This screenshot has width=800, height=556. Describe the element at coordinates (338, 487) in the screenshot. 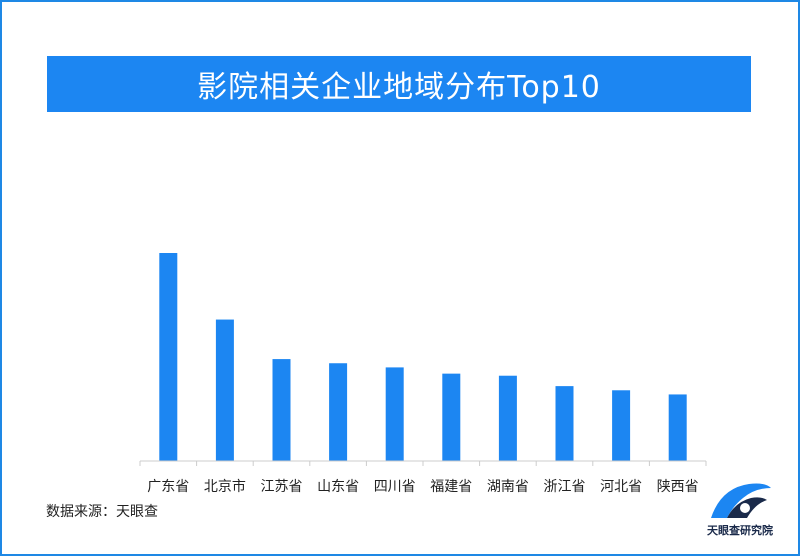

I see `x-tick-label: 山东省` at that location.